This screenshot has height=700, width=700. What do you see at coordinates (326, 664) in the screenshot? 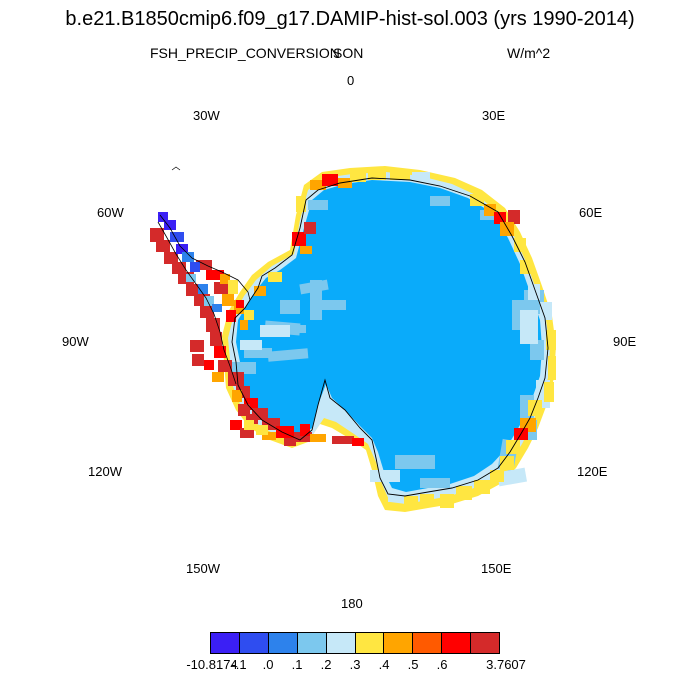
I see `colorbar-label: .2` at bounding box center [326, 664].